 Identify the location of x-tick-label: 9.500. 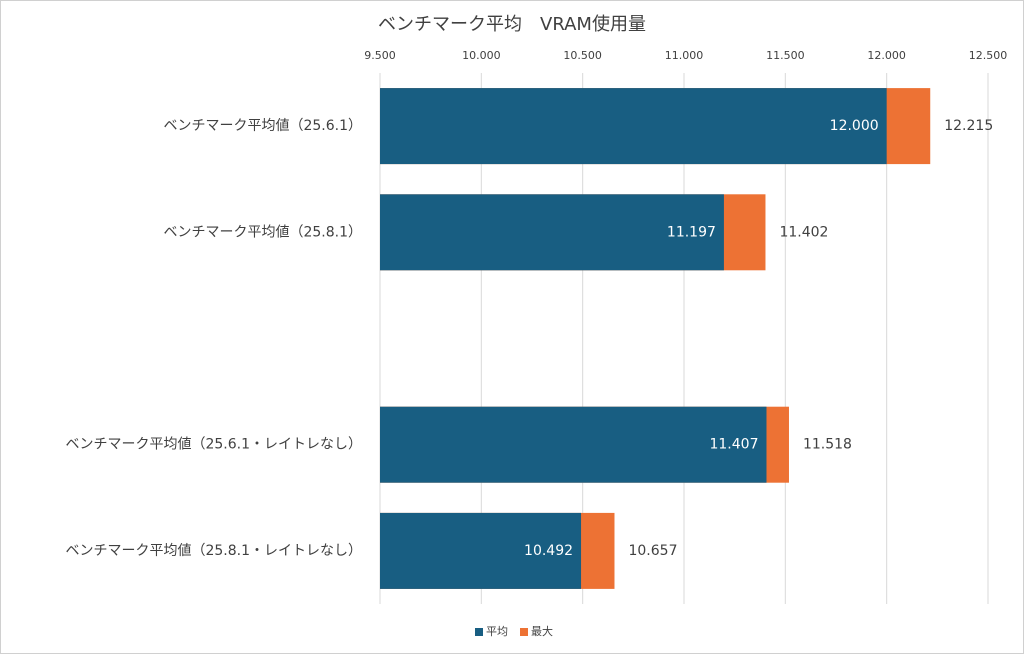
(380, 55).